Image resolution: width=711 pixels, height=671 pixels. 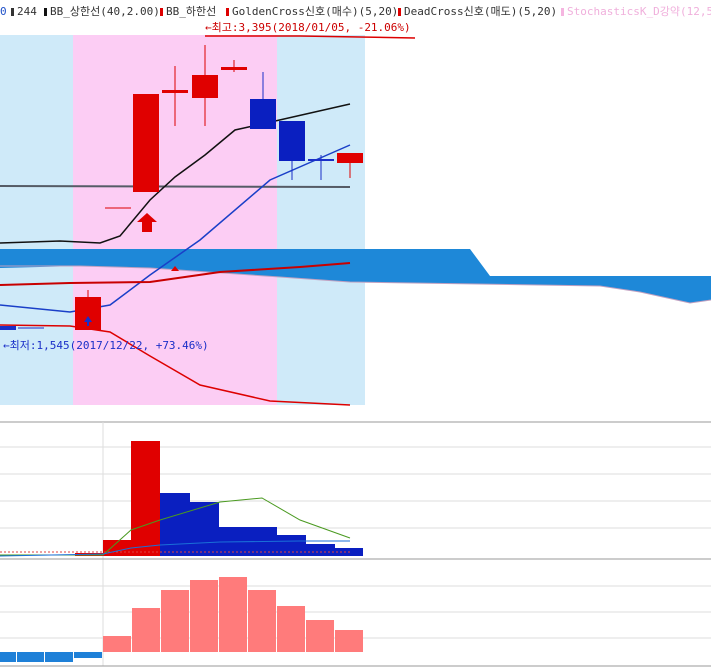 I want to click on bb-lower, so click(x=175, y=365).